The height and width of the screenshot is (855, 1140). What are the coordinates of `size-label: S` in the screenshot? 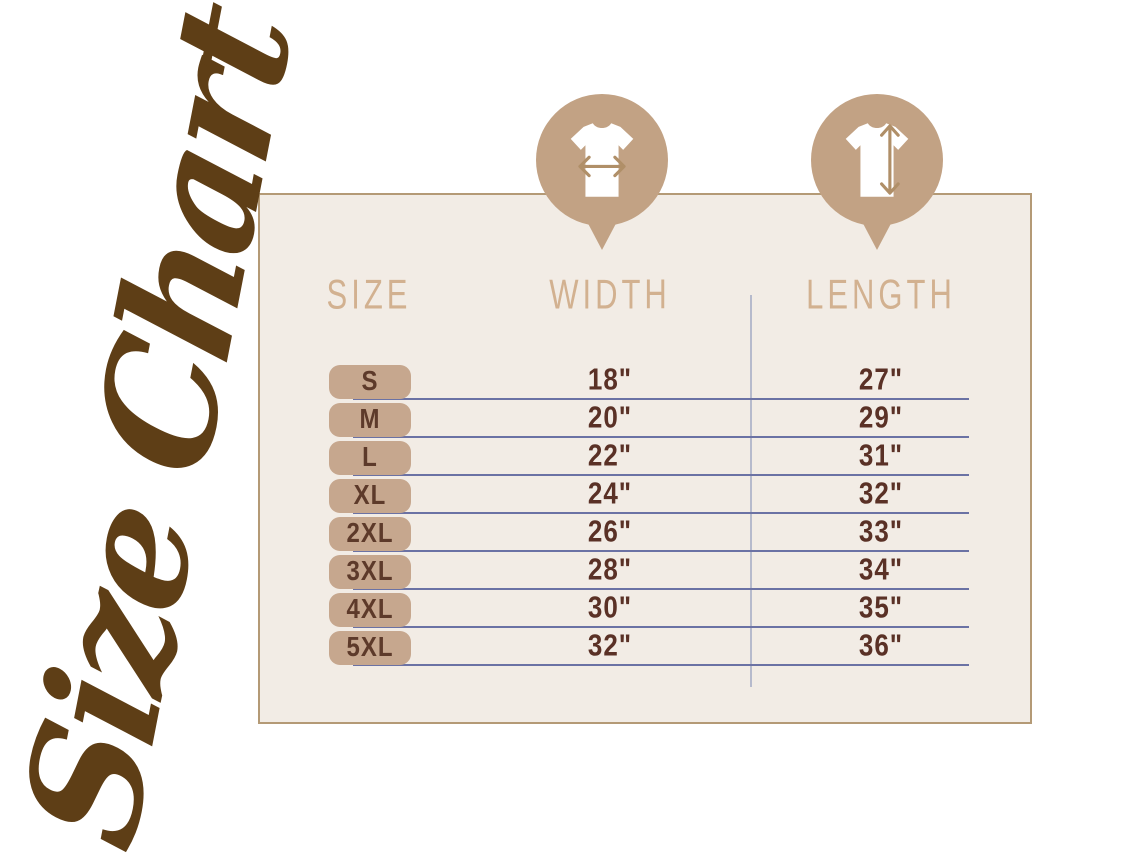 It's located at (370, 381).